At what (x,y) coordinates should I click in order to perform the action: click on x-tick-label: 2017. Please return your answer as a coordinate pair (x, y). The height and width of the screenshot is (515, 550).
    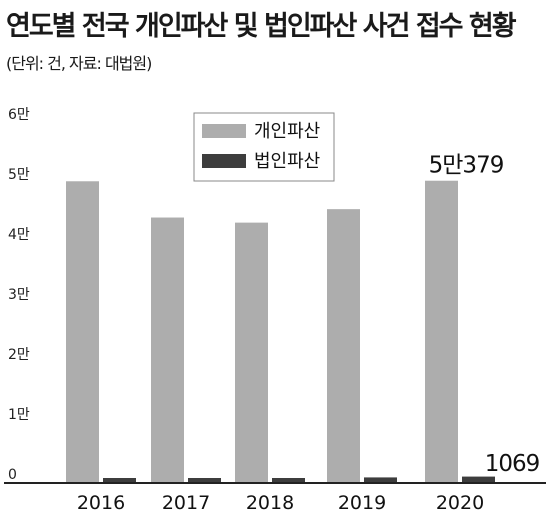
    Looking at the image, I should click on (186, 503).